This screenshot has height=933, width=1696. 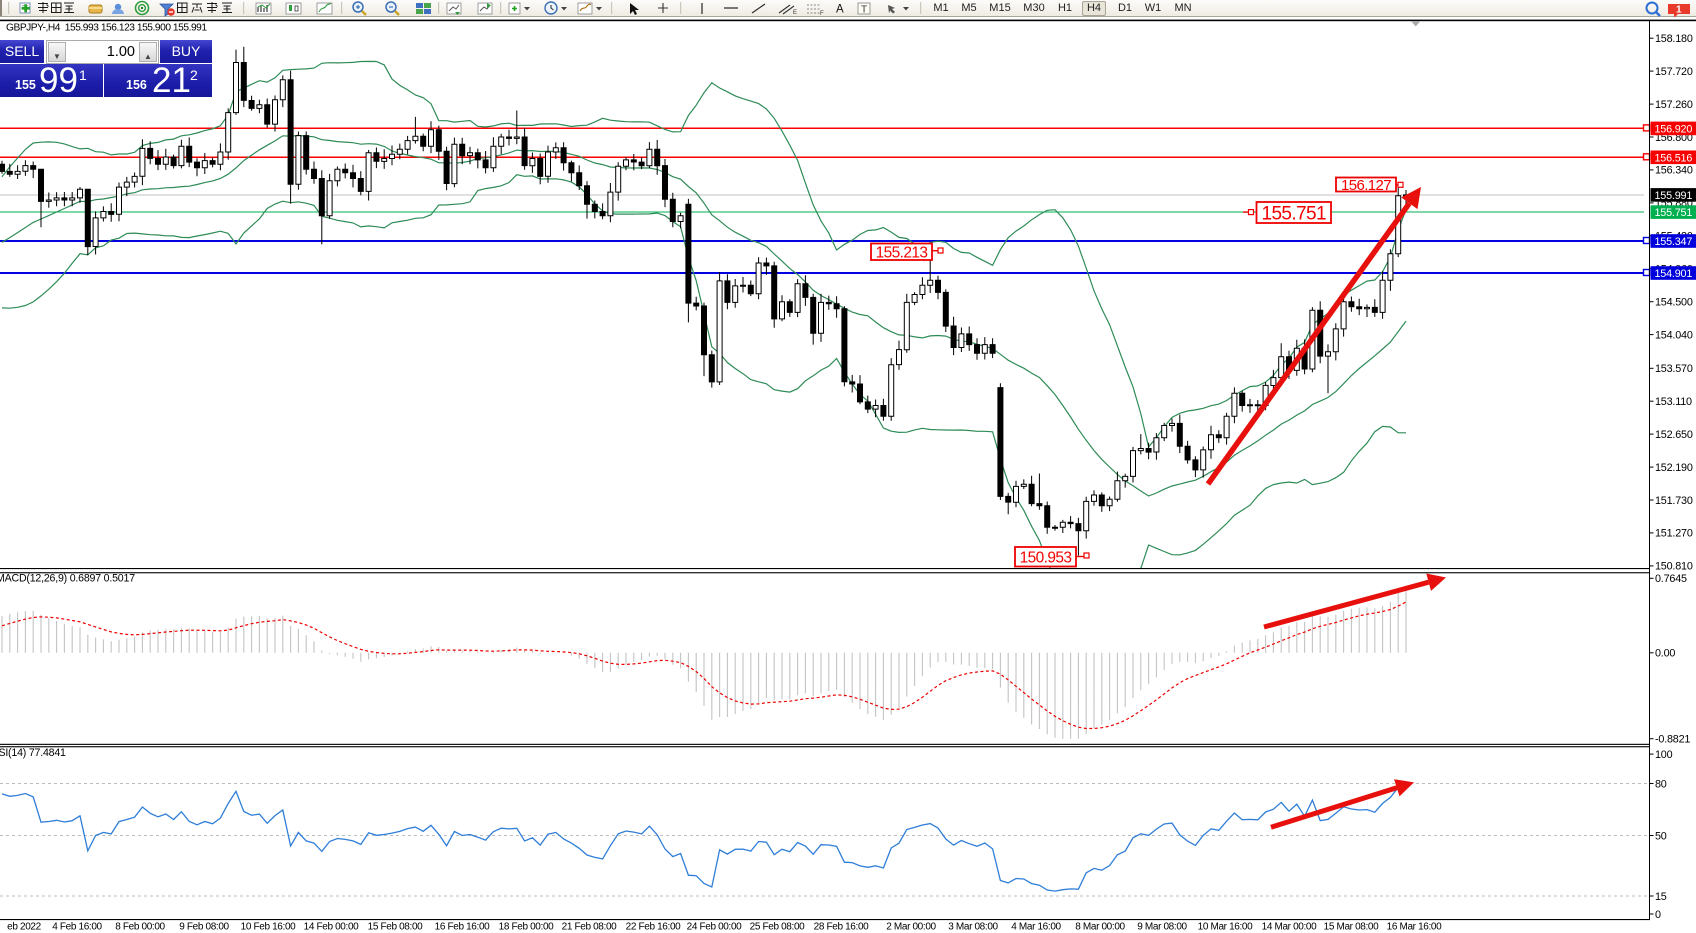 I want to click on svg-text: 2 Mar 00:00, so click(x=911, y=927).